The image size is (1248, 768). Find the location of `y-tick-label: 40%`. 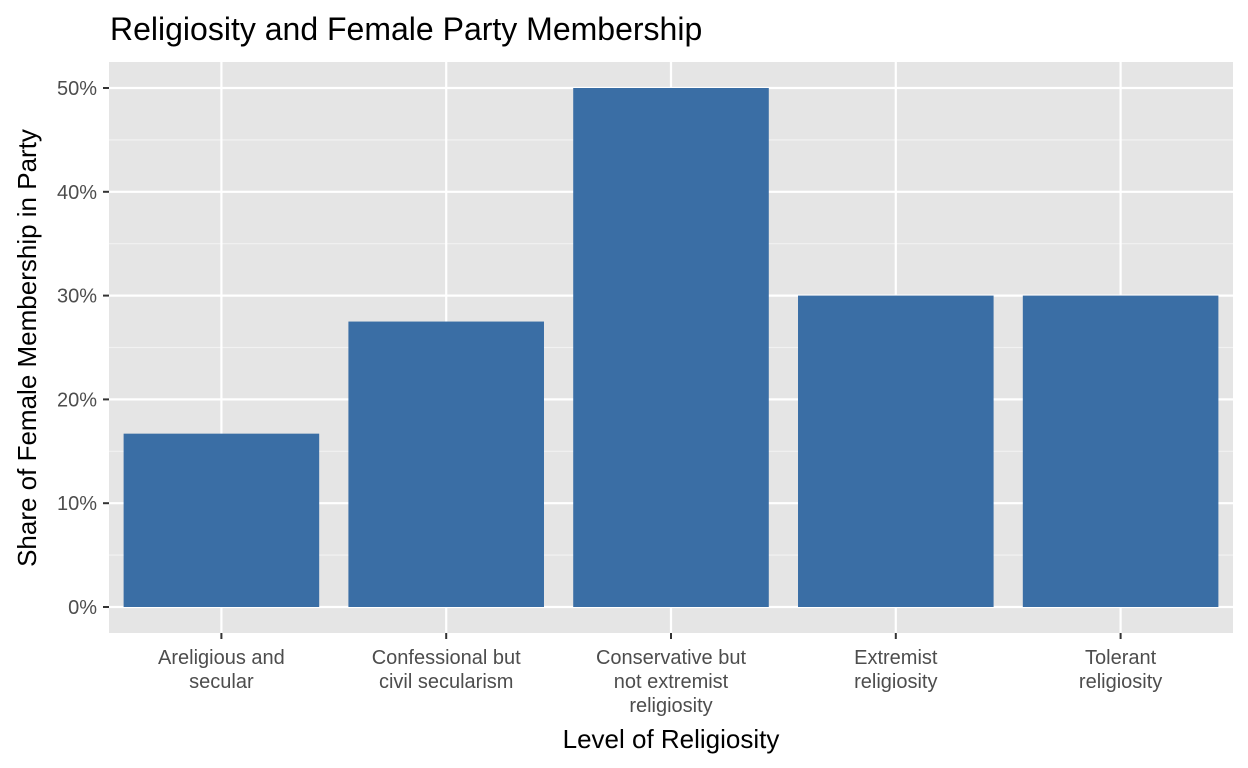

y-tick-label: 40% is located at coordinates (77, 193).